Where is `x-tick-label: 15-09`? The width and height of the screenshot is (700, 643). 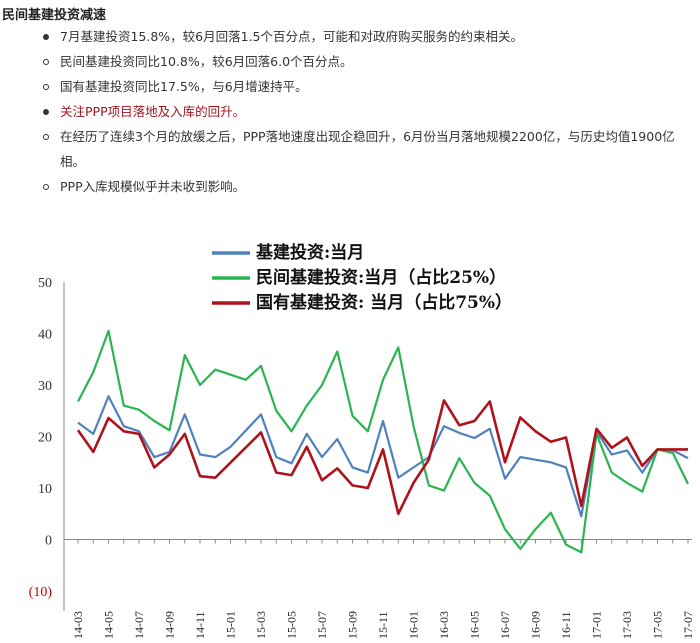
x-tick-label: 15-09 is located at coordinates (353, 625).